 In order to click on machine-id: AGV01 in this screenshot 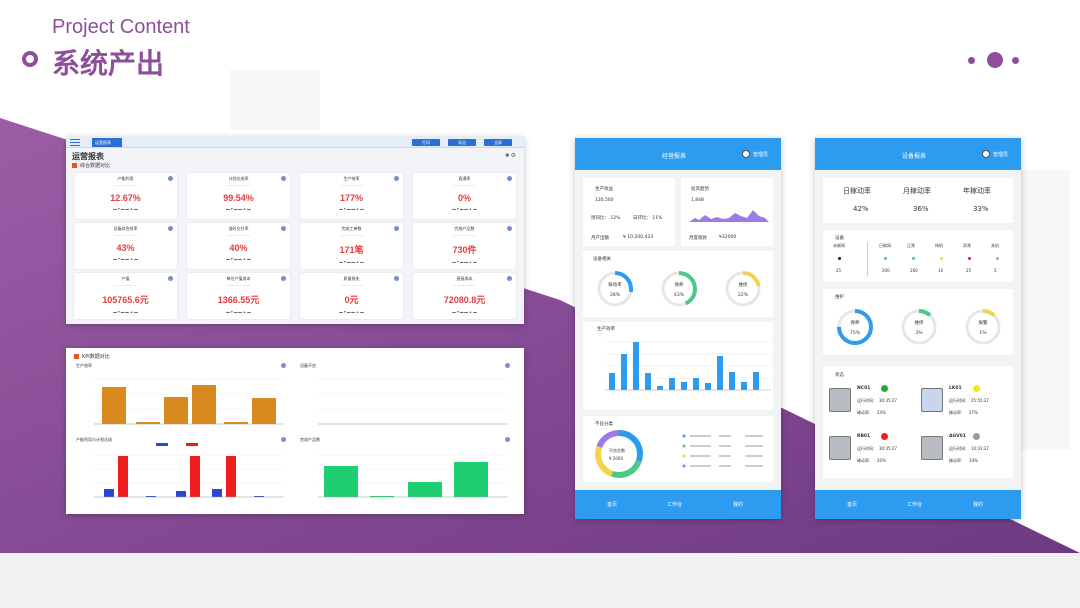, I will do `click(957, 436)`.